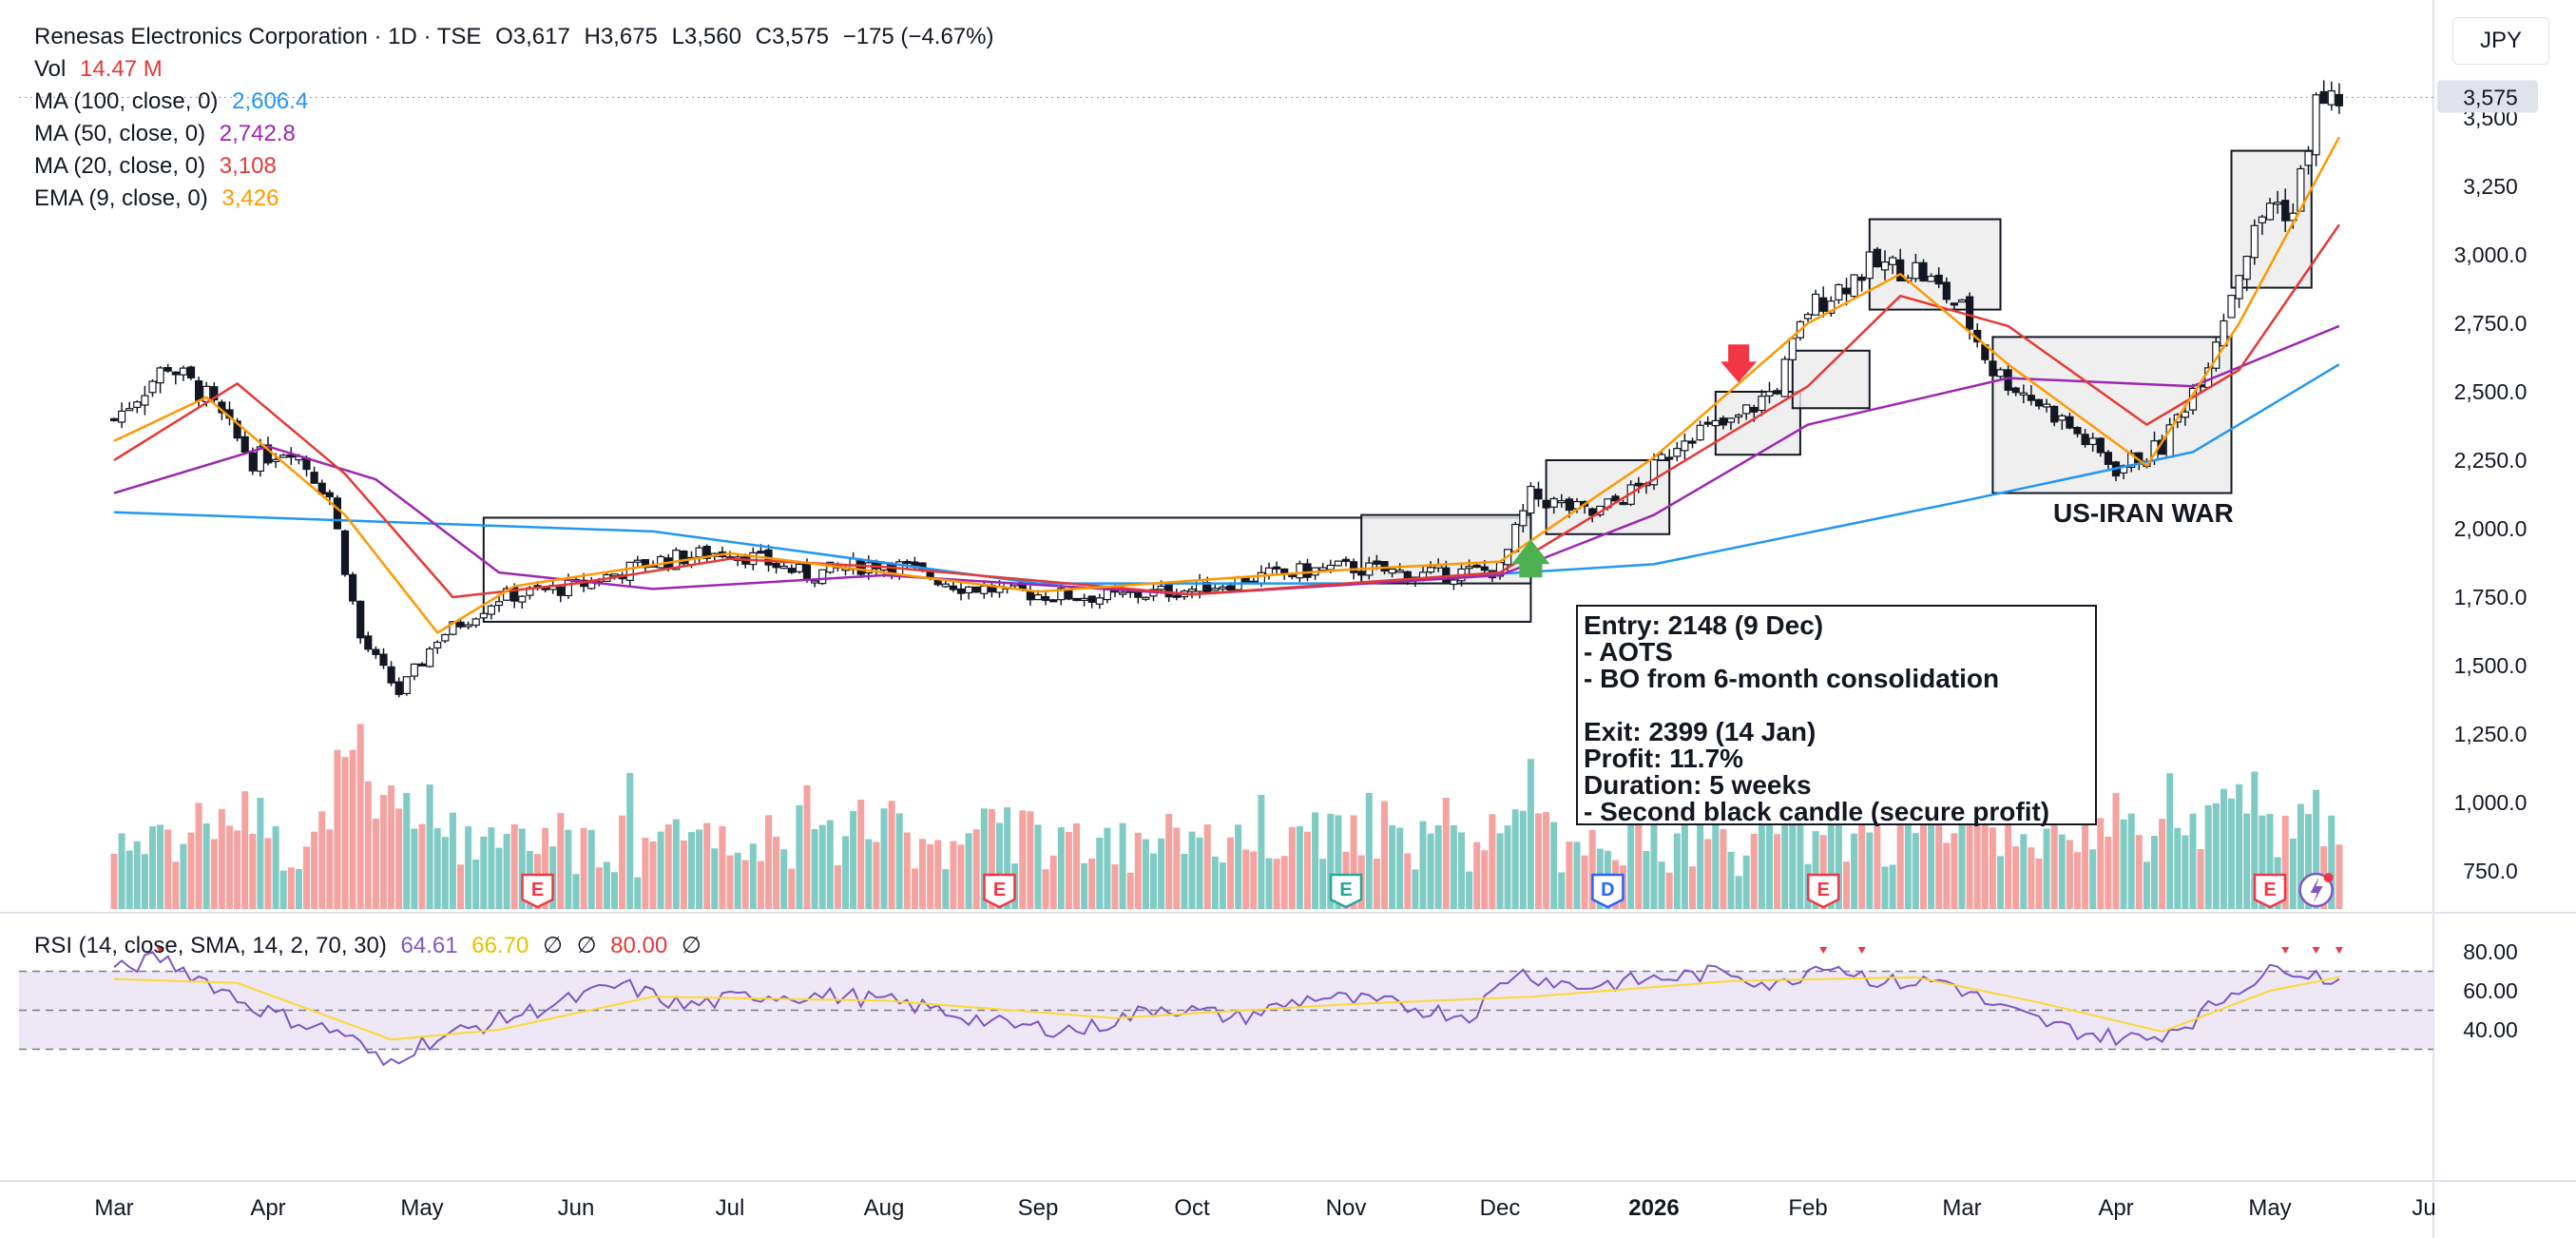 This screenshot has width=2576, height=1238. I want to click on event-badge-icon, so click(999, 891).